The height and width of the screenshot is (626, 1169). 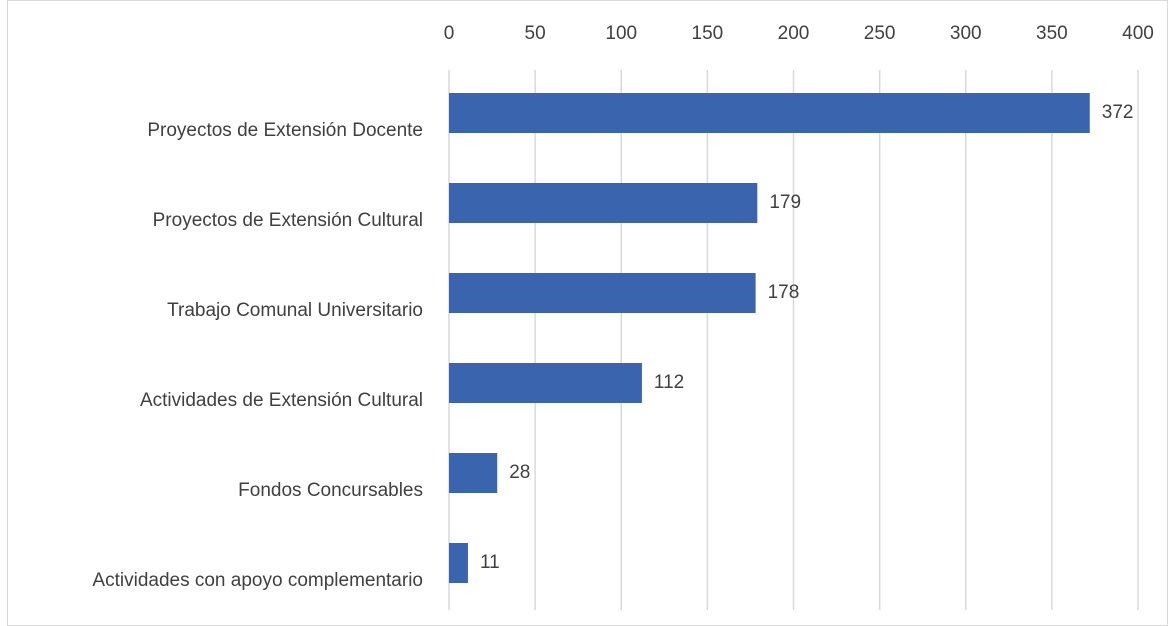 I want to click on x-tick-label: 200, so click(x=794, y=33).